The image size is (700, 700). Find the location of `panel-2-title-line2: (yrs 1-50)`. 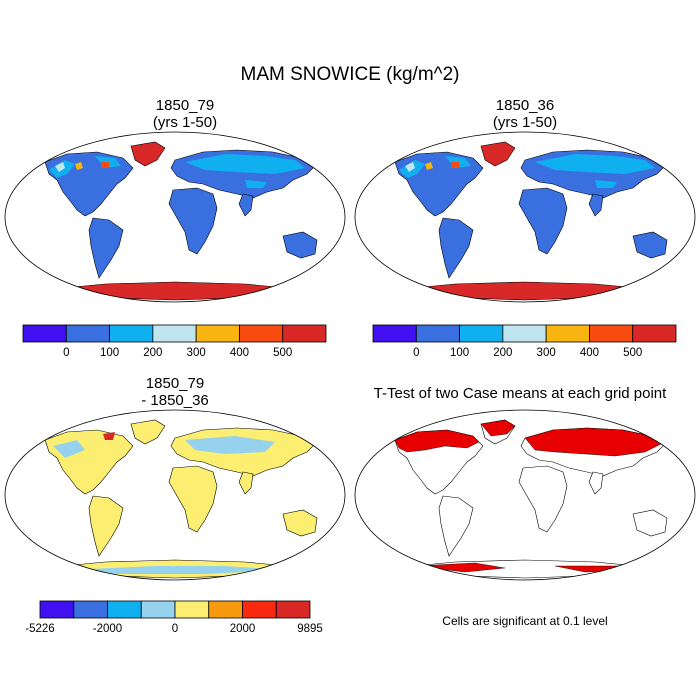

panel-2-title-line2: (yrs 1-50) is located at coordinates (525, 122).